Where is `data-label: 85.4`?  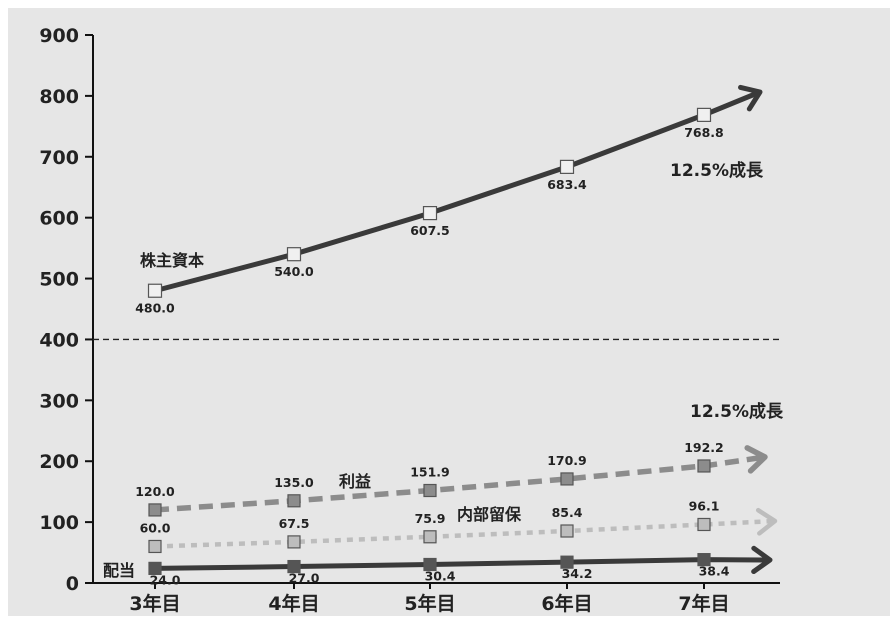
data-label: 85.4 is located at coordinates (567, 512).